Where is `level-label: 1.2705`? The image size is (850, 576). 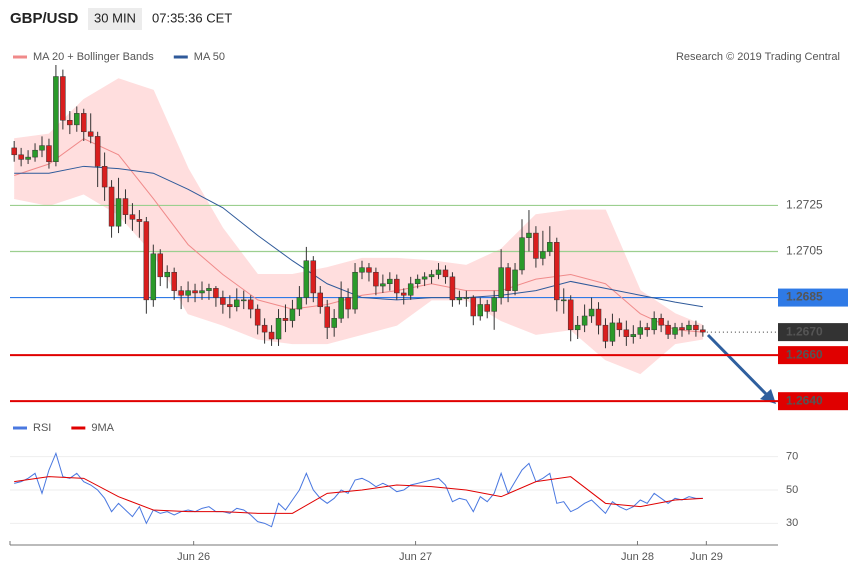 level-label: 1.2705 is located at coordinates (804, 251).